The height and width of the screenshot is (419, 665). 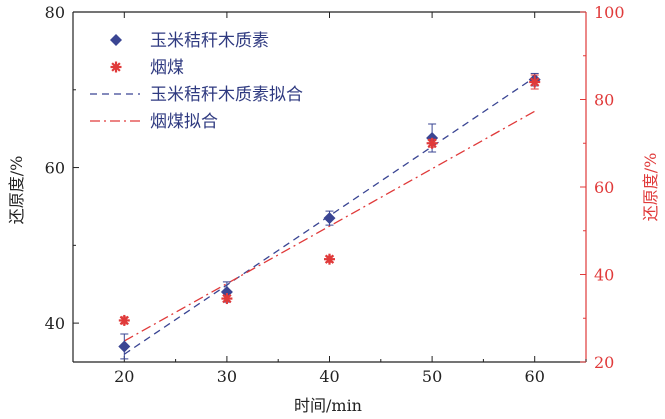 I want to click on legend-item-3: 玉米秸秆木质素拟合, so click(x=196, y=95).